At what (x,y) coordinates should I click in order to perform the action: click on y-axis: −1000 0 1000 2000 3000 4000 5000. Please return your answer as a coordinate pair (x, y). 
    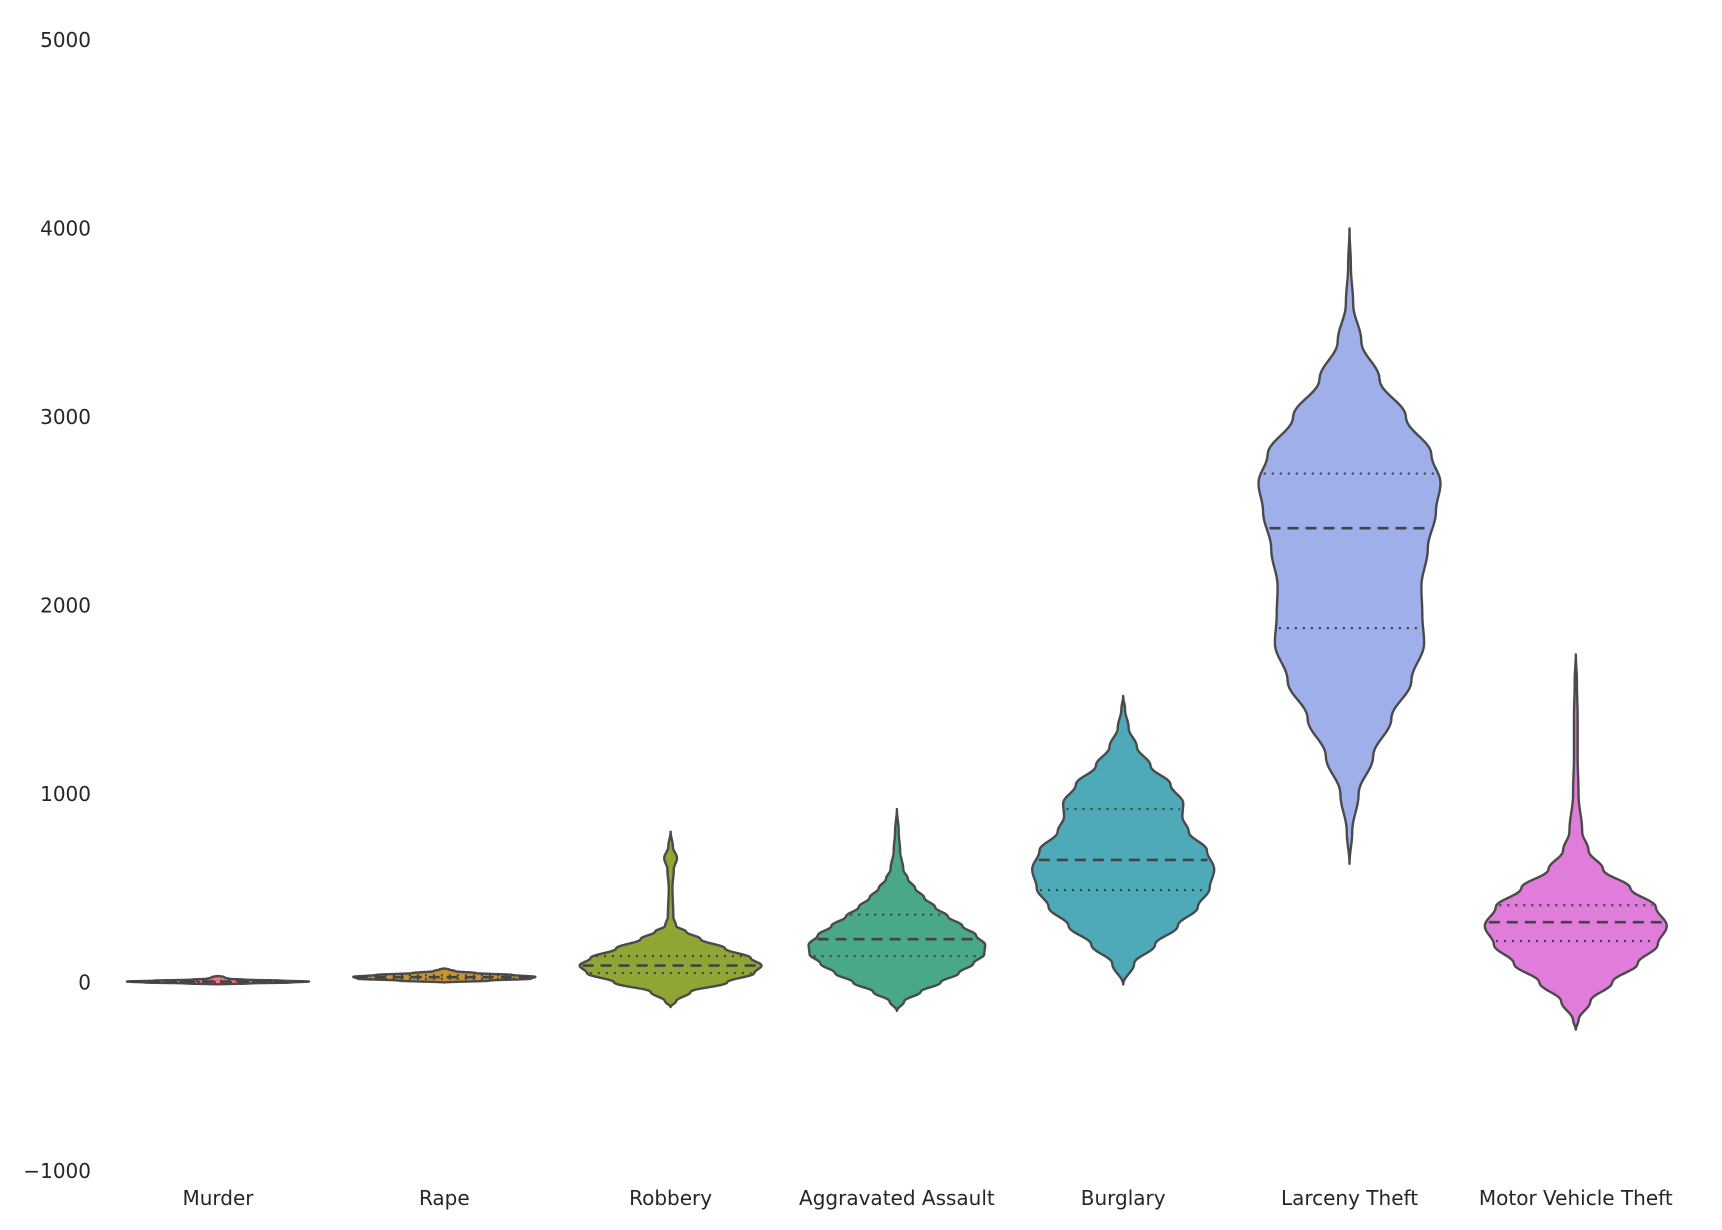
    Looking at the image, I should click on (57, 605).